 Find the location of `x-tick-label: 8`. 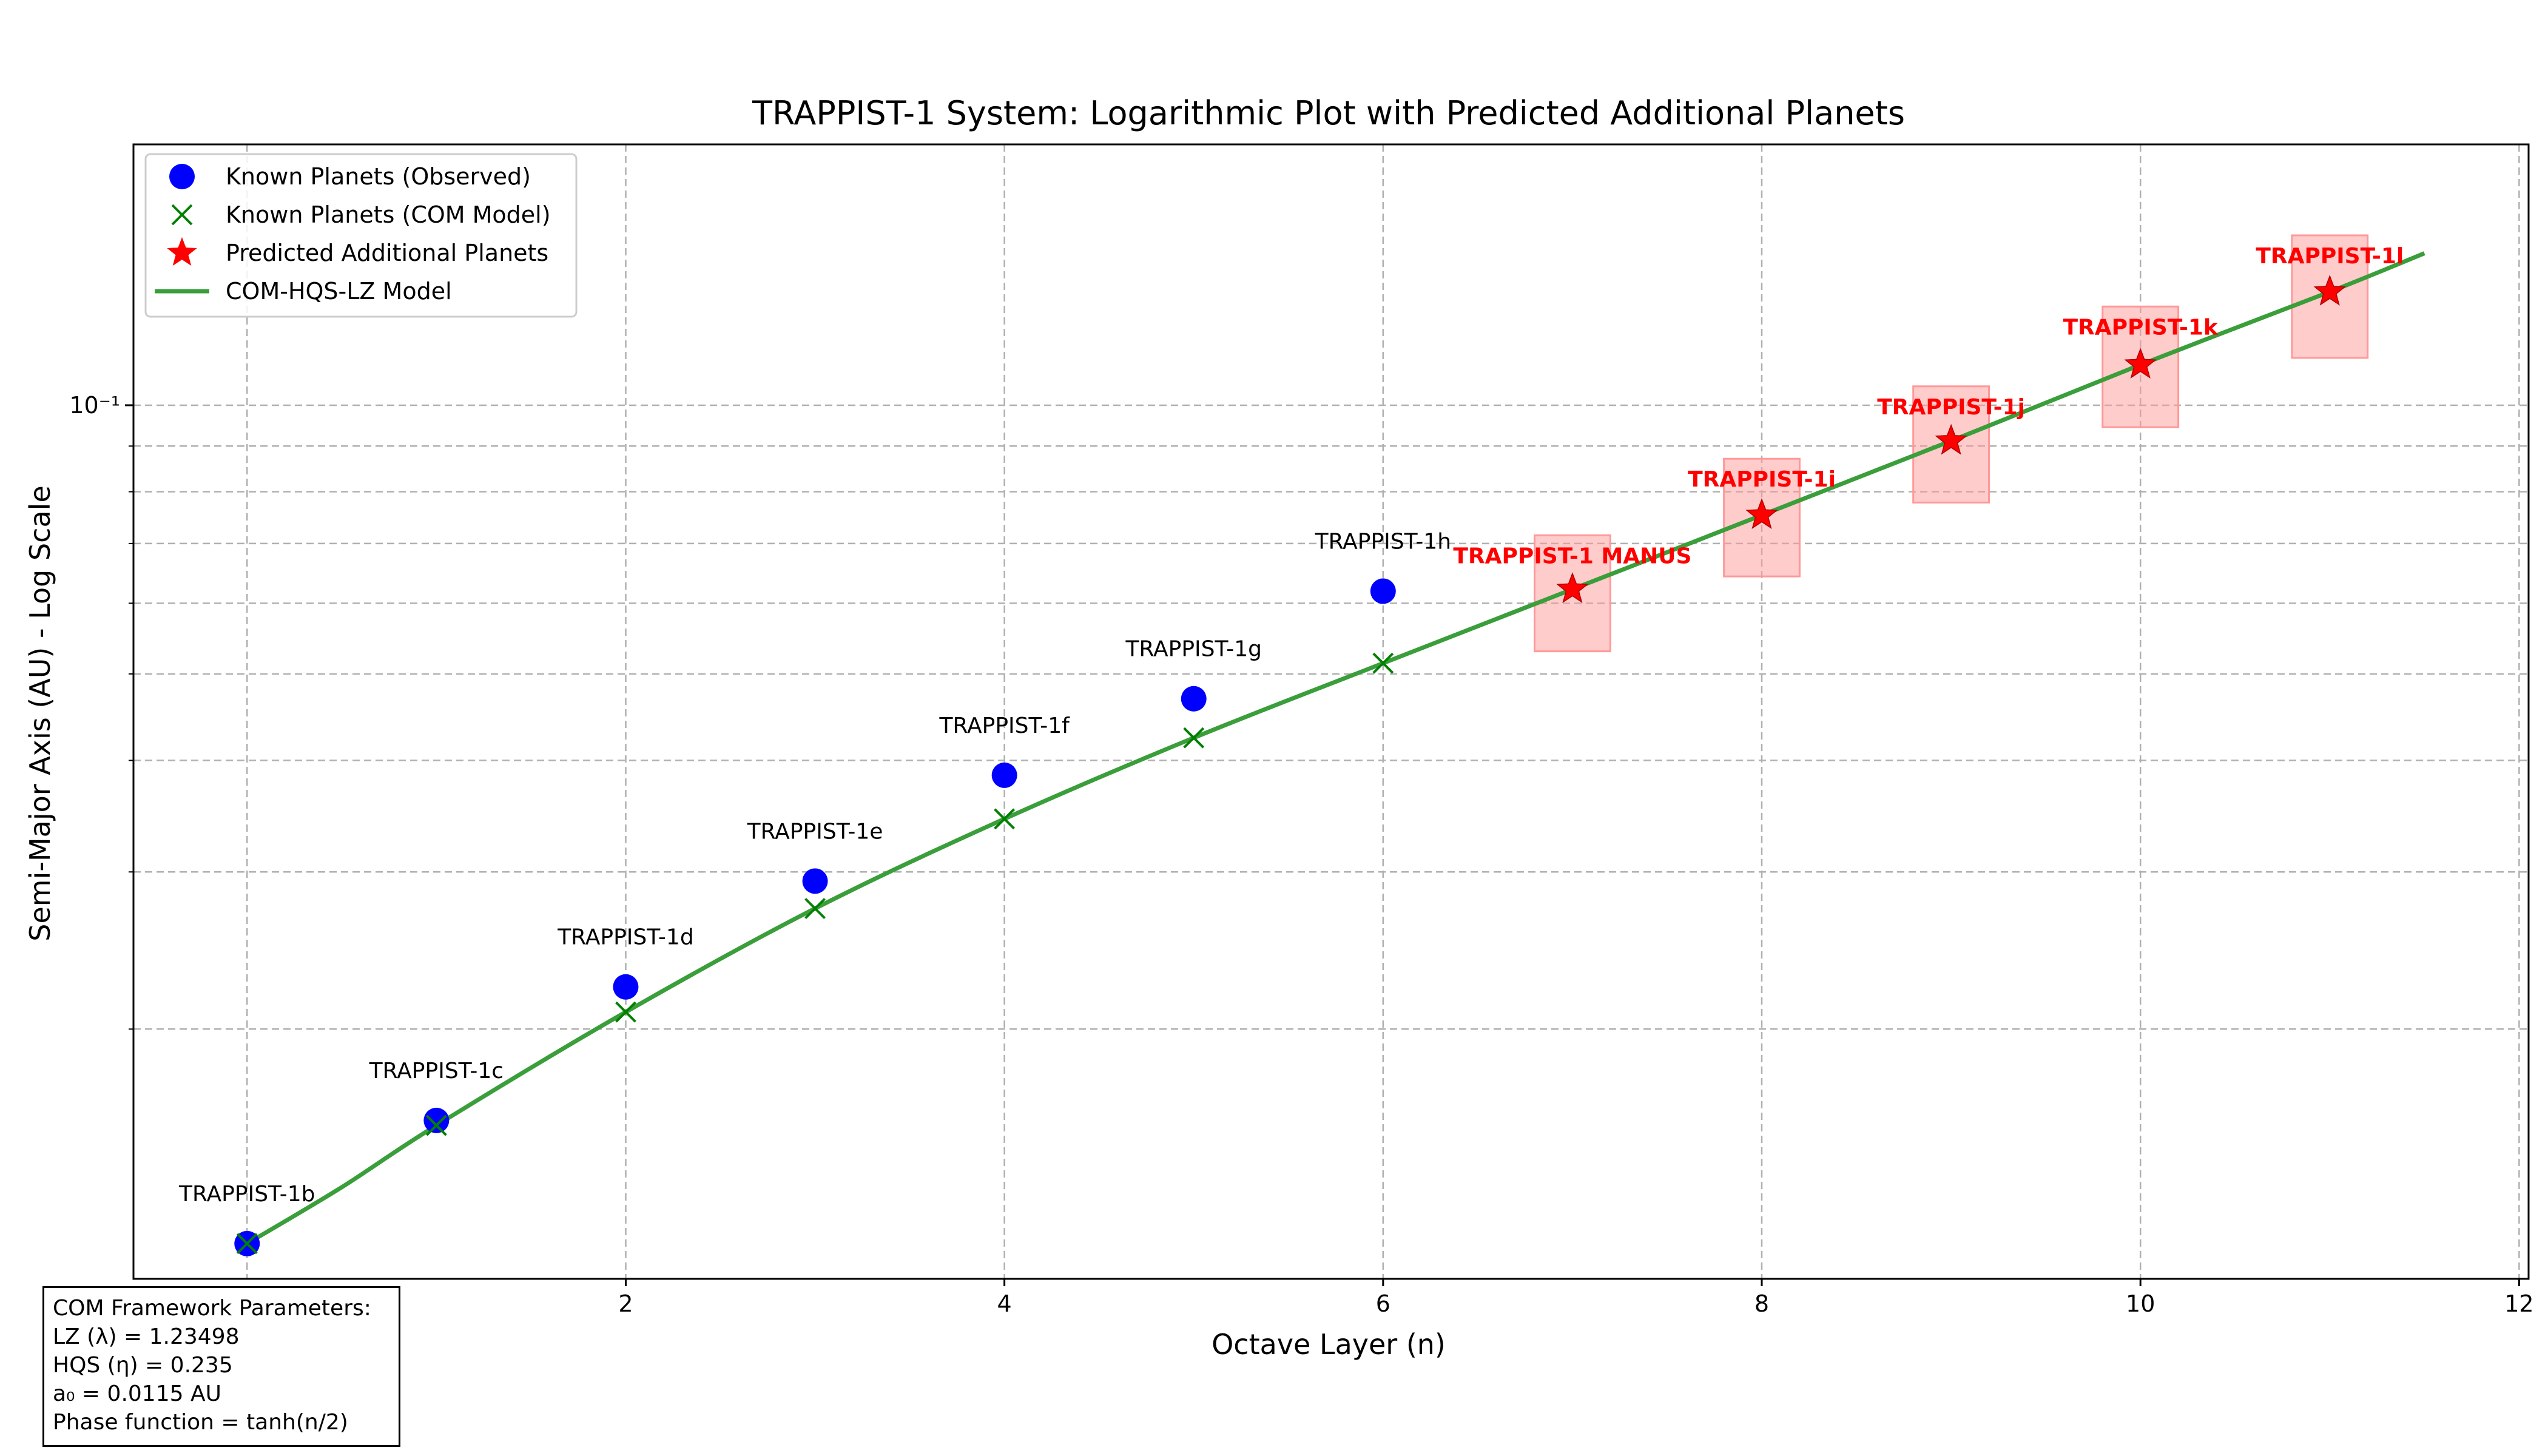

x-tick-label: 8 is located at coordinates (1761, 1303).